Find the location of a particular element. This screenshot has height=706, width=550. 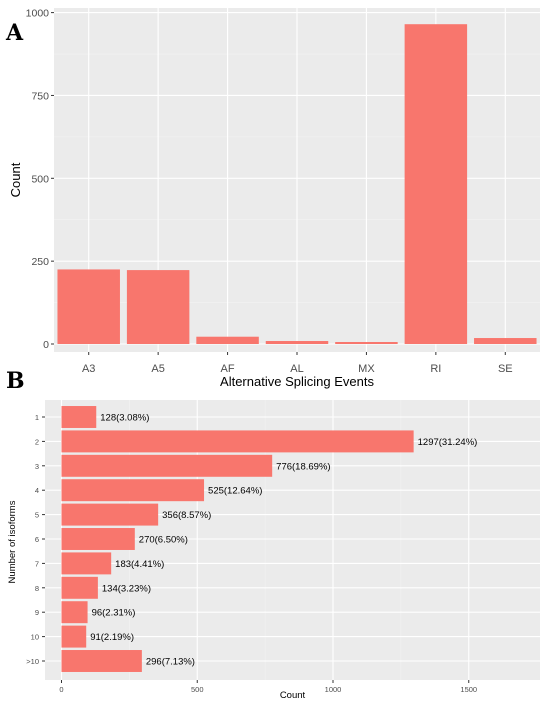

y-tick-label: 0 is located at coordinates (46, 345).